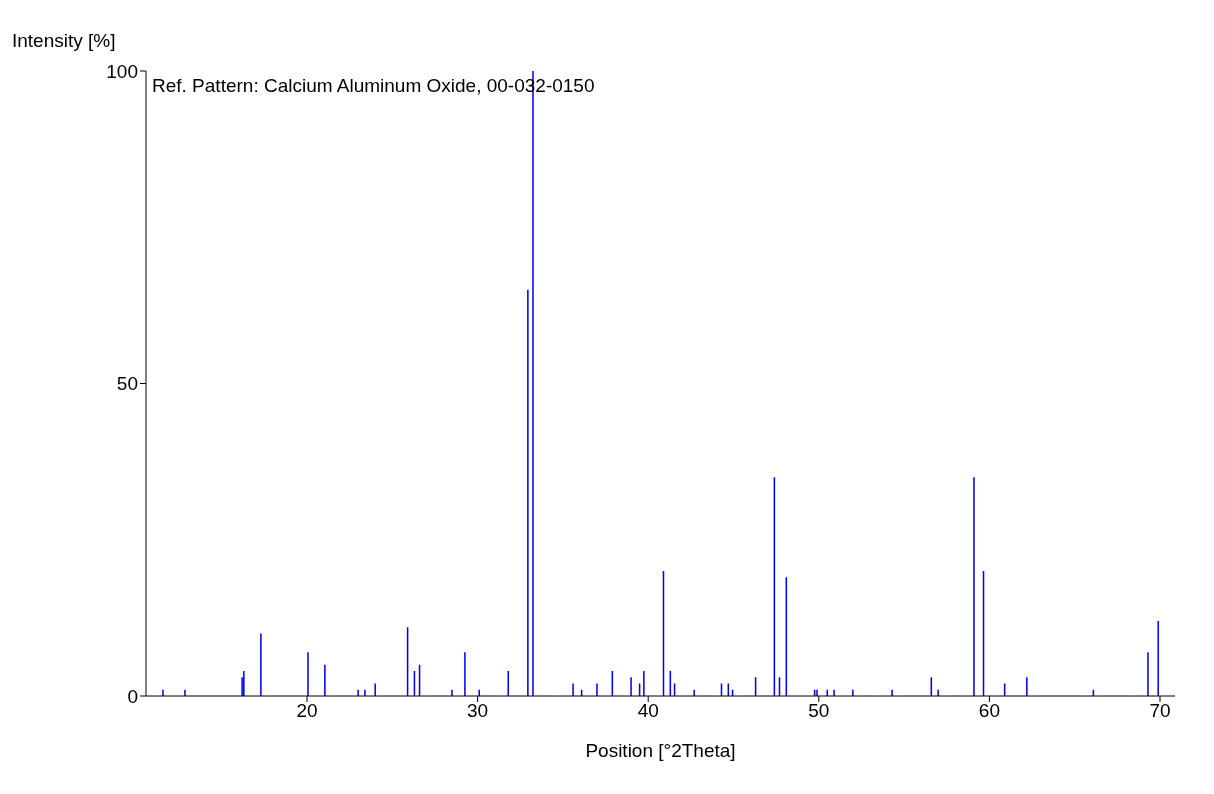  I want to click on x-tick-label: 30, so click(478, 711).